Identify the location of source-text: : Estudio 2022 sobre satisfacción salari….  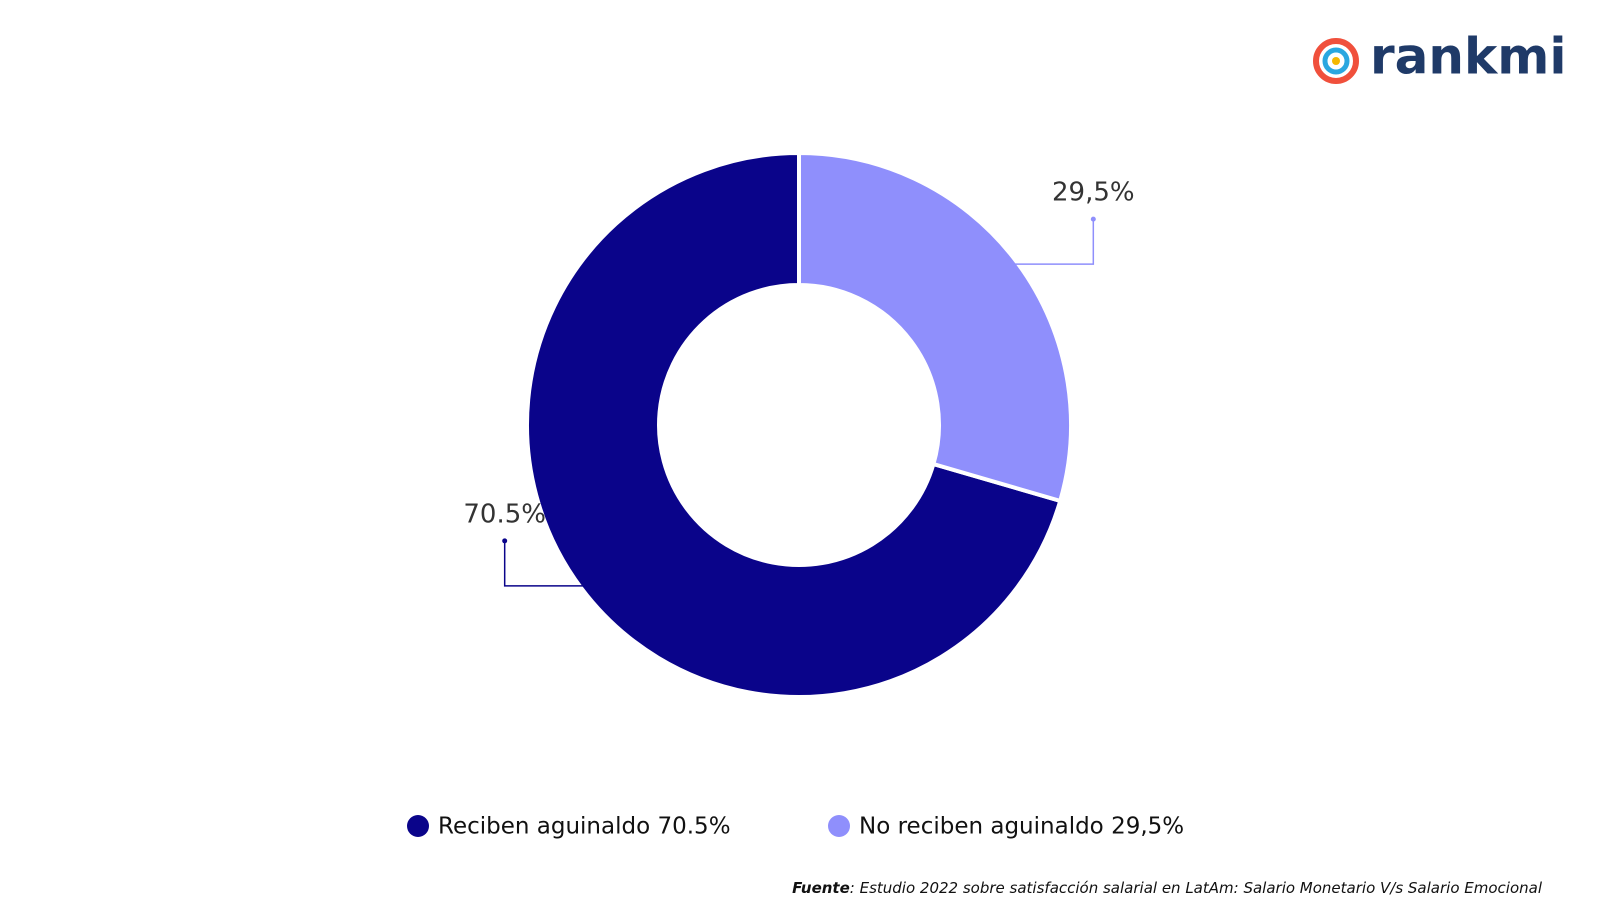
(1196, 888).